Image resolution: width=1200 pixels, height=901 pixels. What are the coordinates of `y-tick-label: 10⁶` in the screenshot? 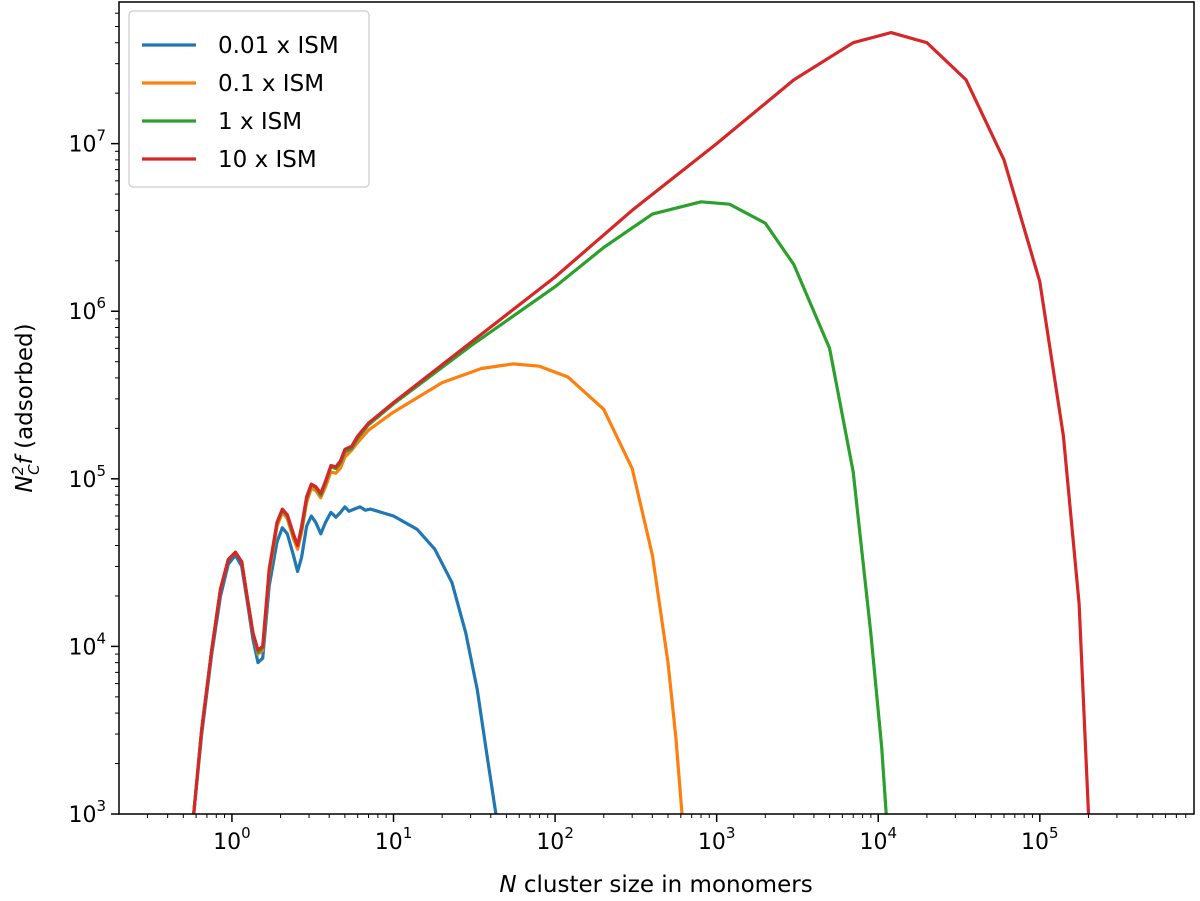 It's located at (87, 309).